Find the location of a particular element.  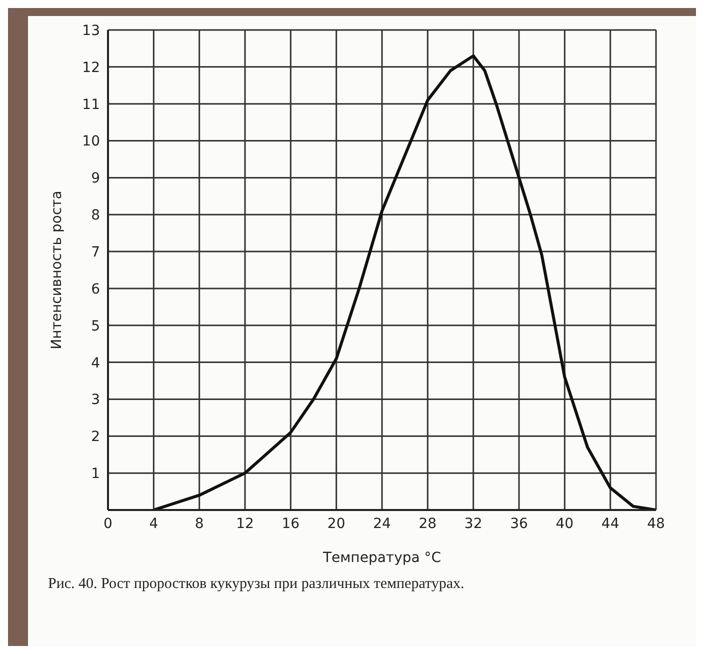

x-tick-label: 36 is located at coordinates (519, 524).